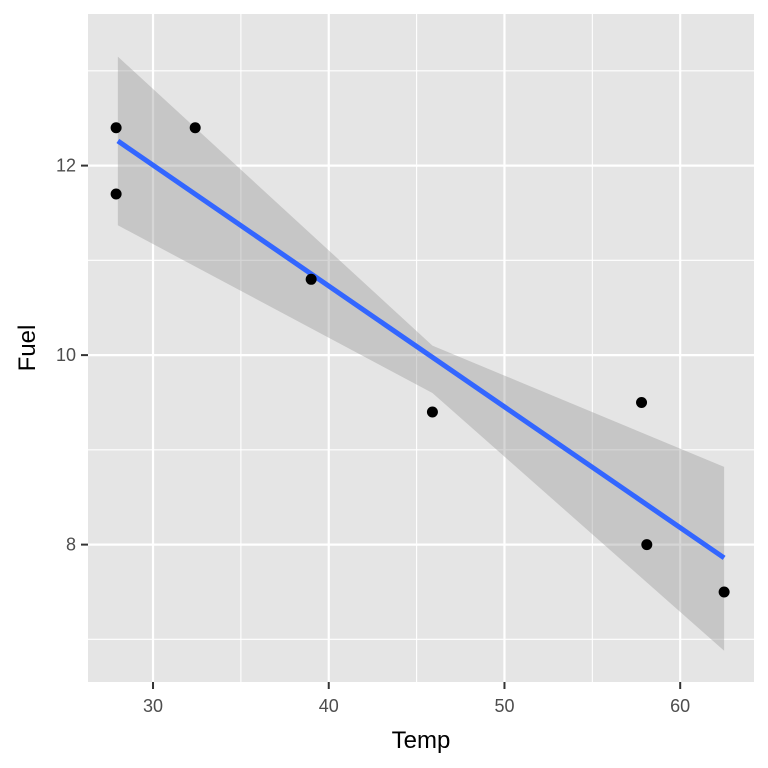 This screenshot has height=768, width=768. What do you see at coordinates (66, 166) in the screenshot?
I see `y-tick-label: 12` at bounding box center [66, 166].